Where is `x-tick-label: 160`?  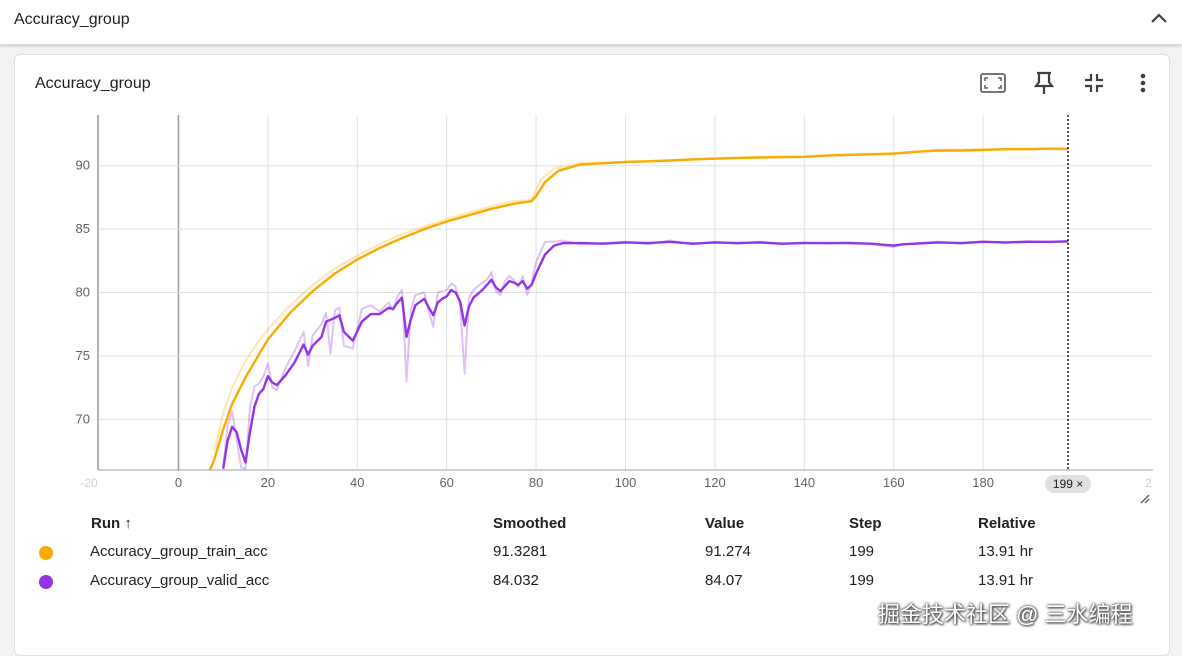 x-tick-label: 160 is located at coordinates (894, 482).